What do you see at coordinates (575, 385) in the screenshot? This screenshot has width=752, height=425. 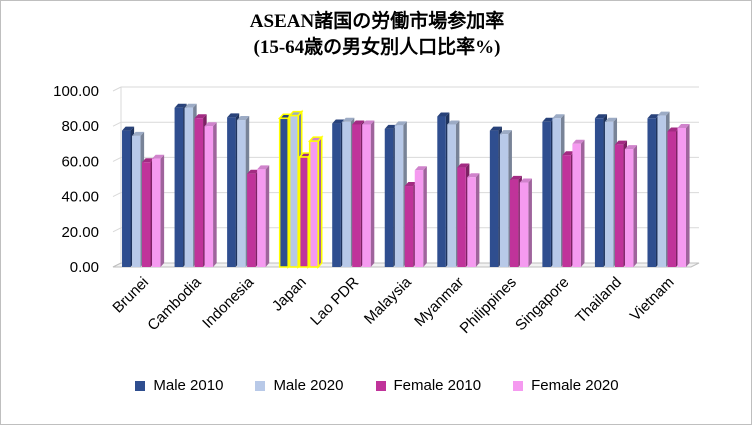 I see `legend-label: Female 2020` at bounding box center [575, 385].